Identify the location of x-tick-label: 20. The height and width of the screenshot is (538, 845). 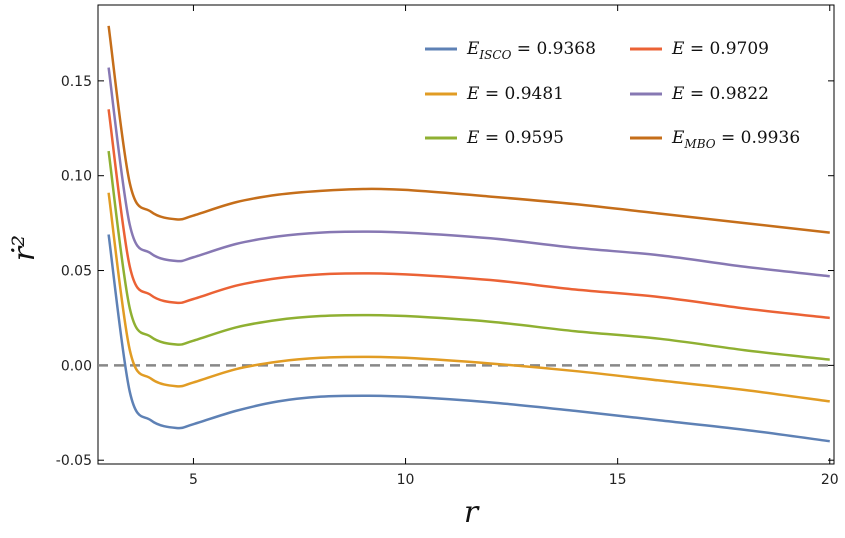
(830, 480).